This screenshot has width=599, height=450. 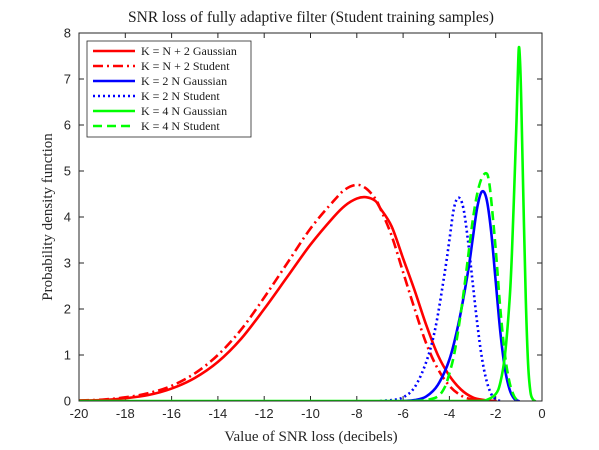 I want to click on x-tick-label: -14, so click(x=218, y=413).